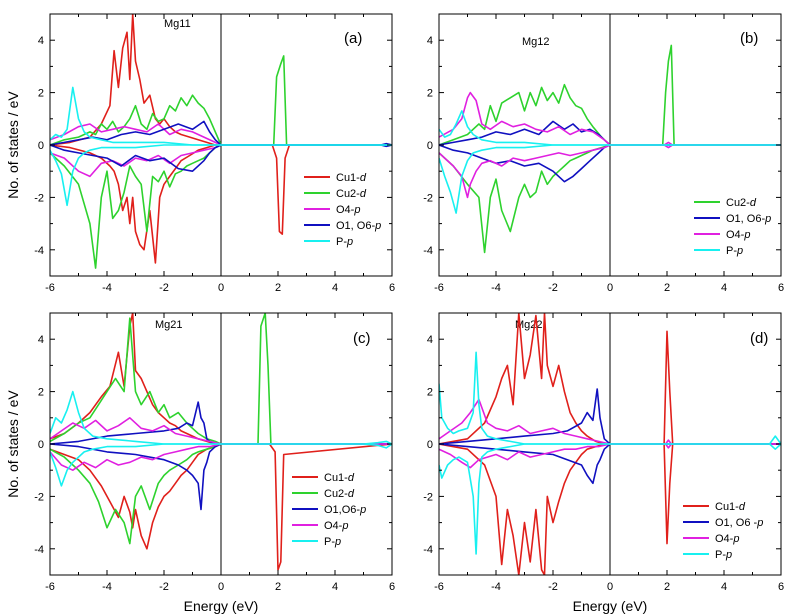  I want to click on legend-label: O1,O6-p, so click(345, 510).